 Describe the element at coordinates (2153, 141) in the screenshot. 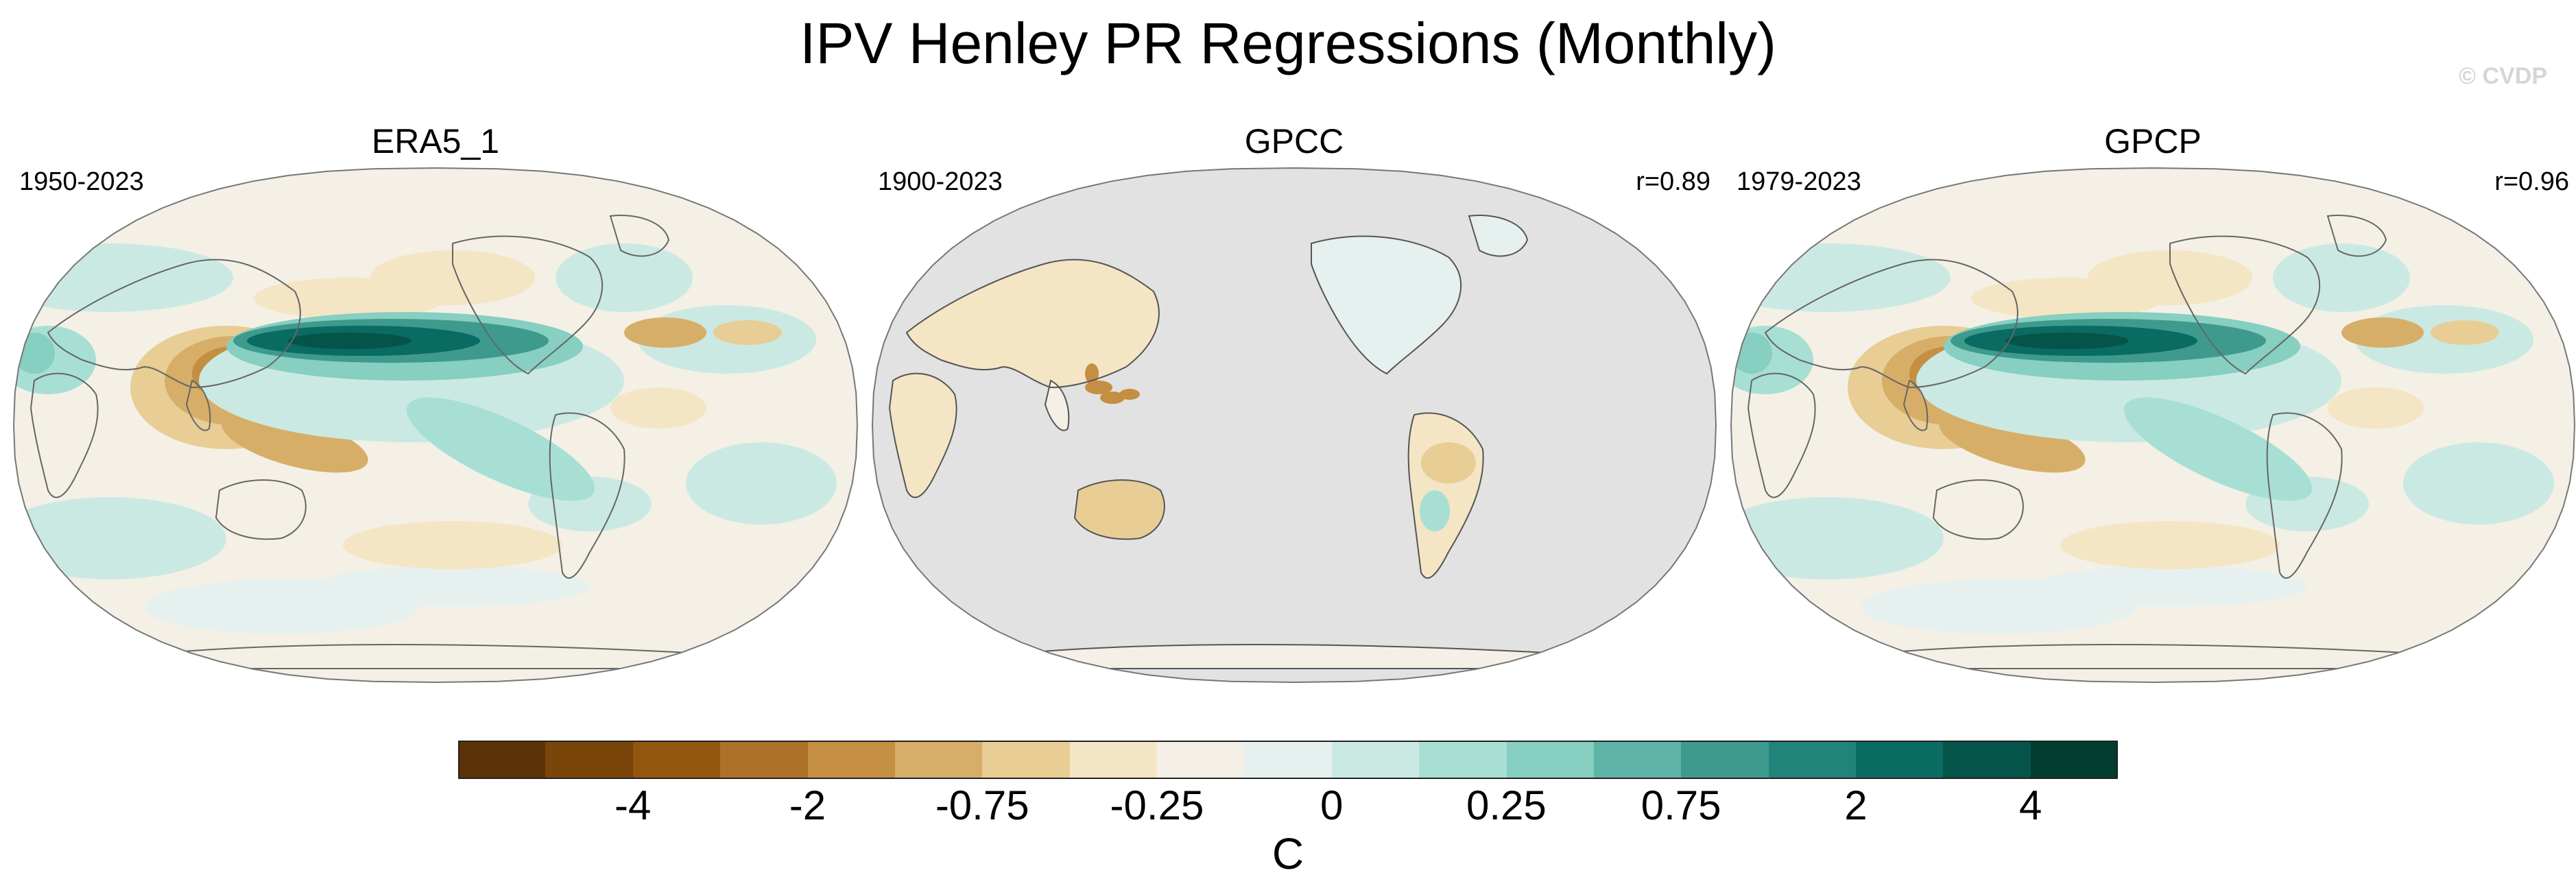

I see `panel-title: GPCP` at that location.